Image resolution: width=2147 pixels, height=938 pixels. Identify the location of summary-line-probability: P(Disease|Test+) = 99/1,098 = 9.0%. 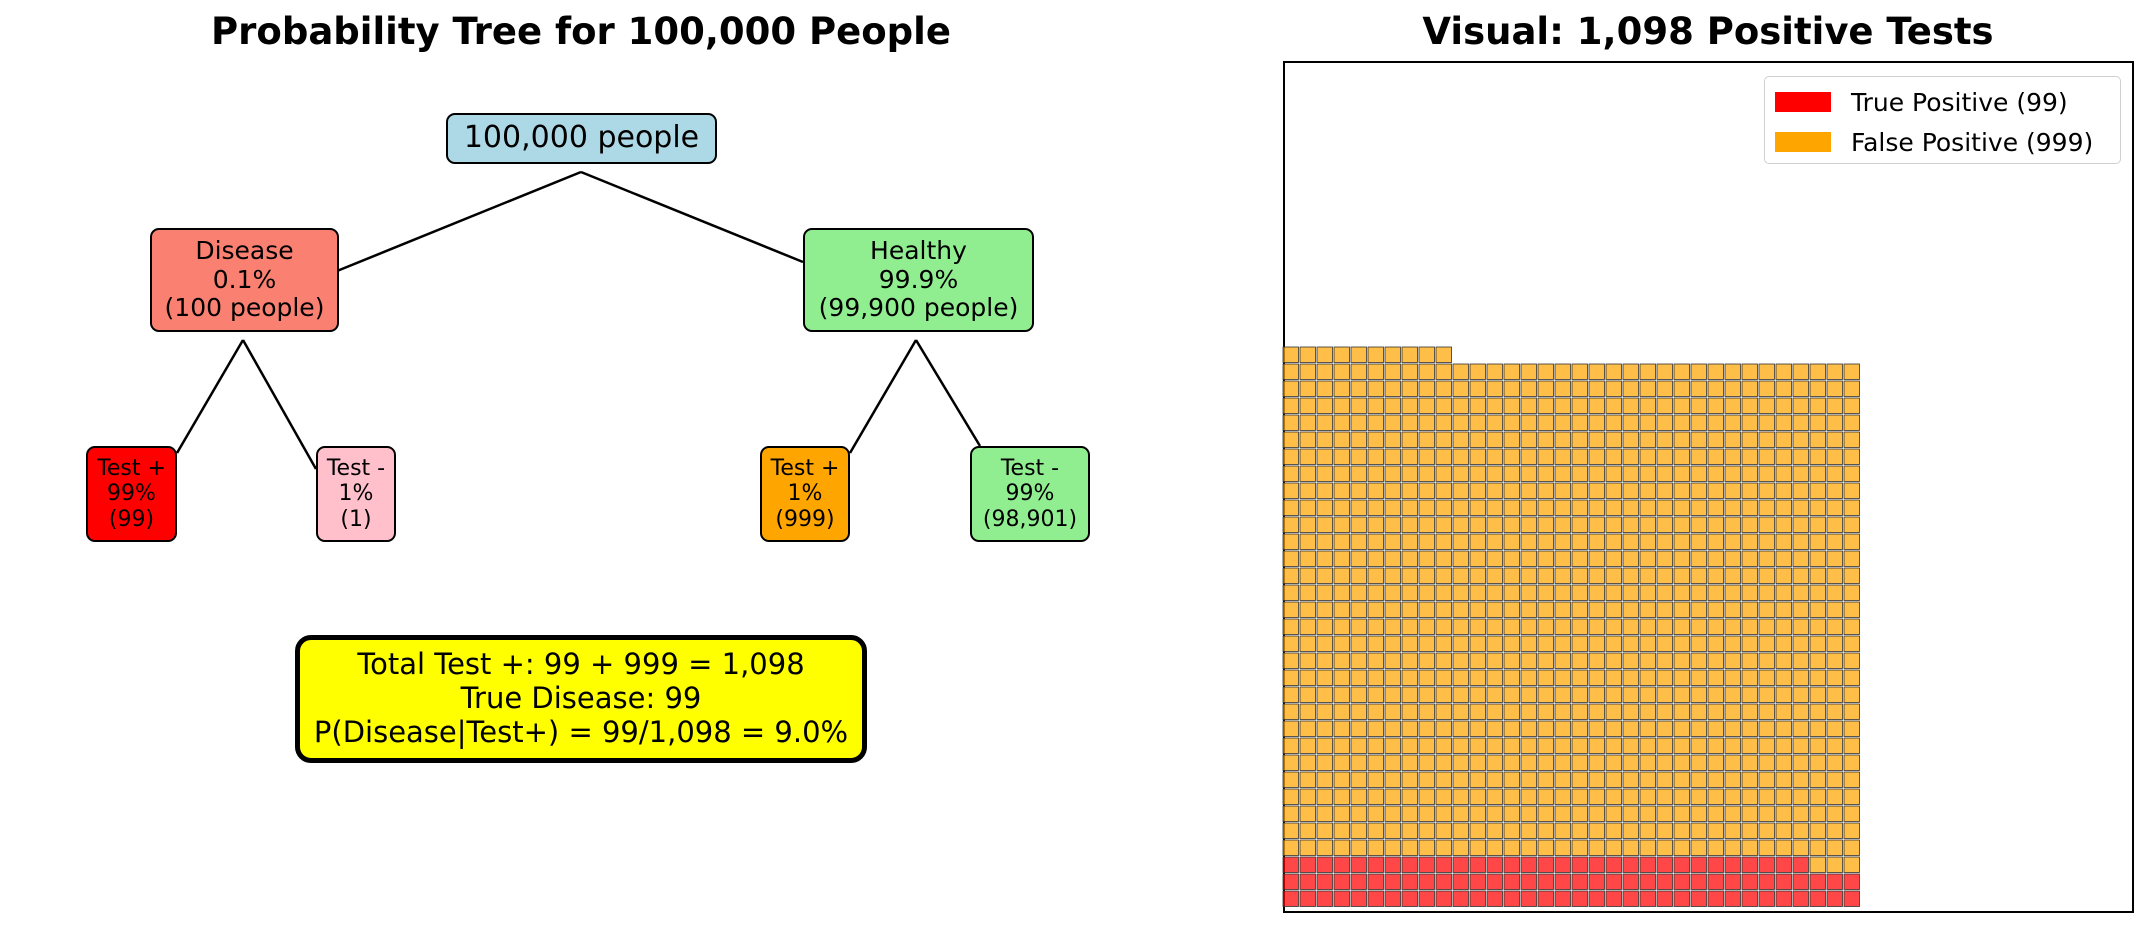
(581, 731).